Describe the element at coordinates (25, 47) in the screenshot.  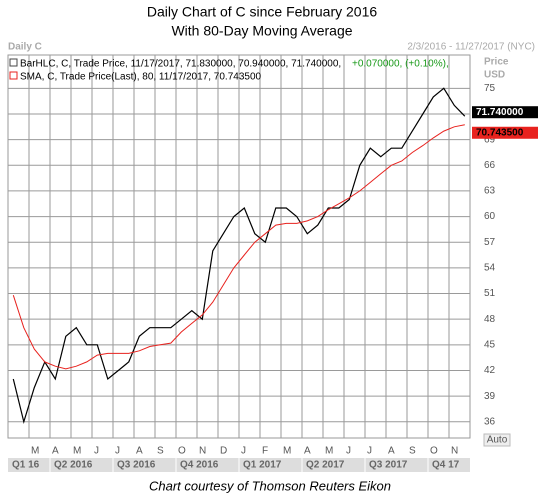
I see `panel-title: Daily C` at that location.